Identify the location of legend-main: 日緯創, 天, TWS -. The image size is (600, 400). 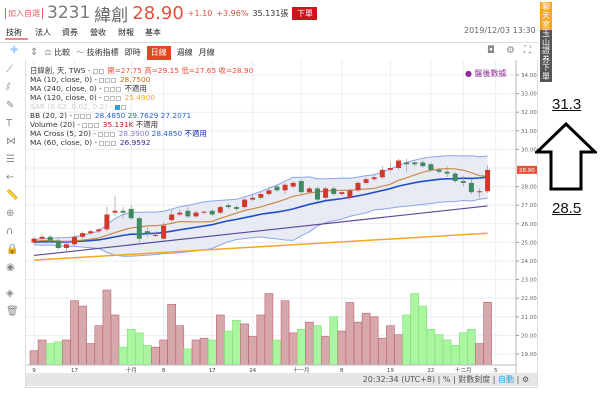
(60, 70).